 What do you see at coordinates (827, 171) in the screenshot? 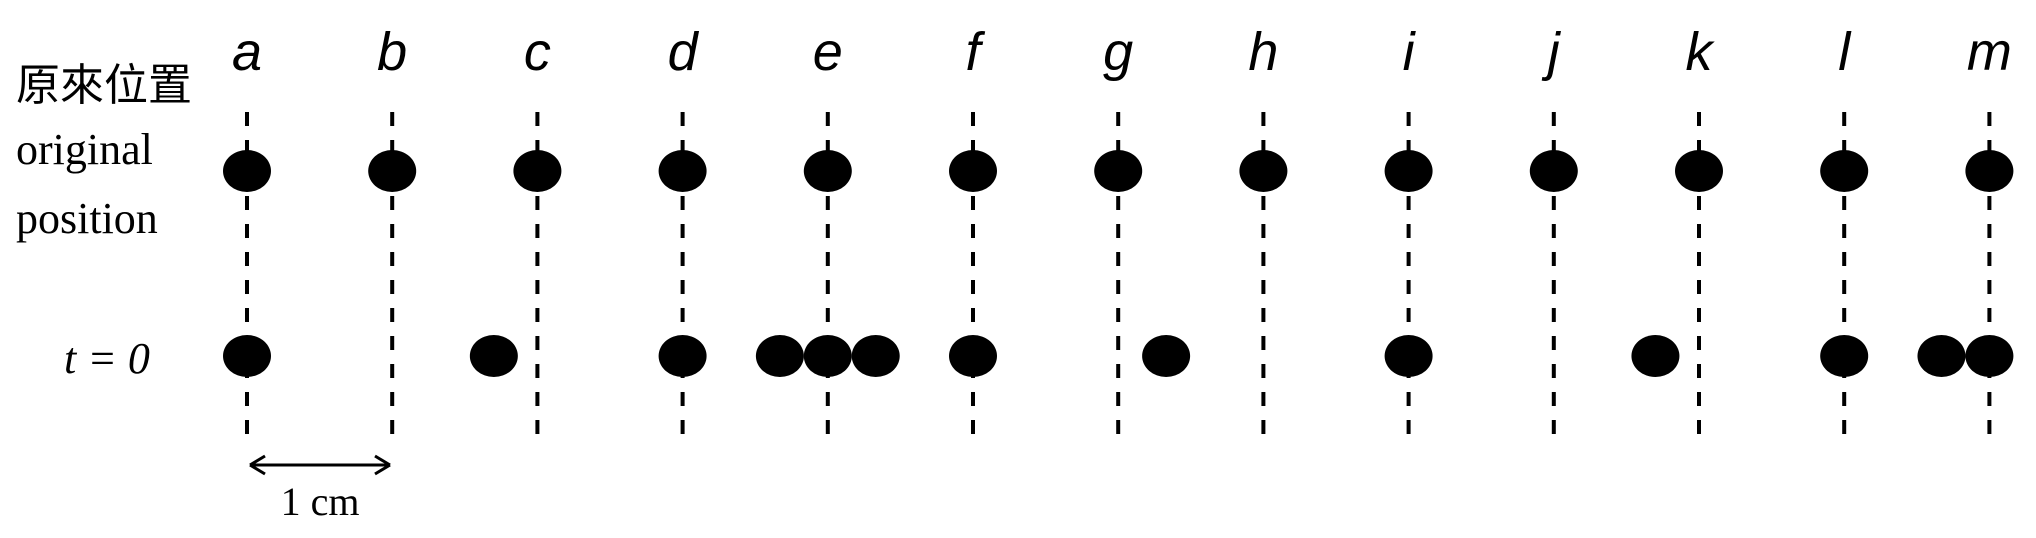
I see `particle-original-e` at bounding box center [827, 171].